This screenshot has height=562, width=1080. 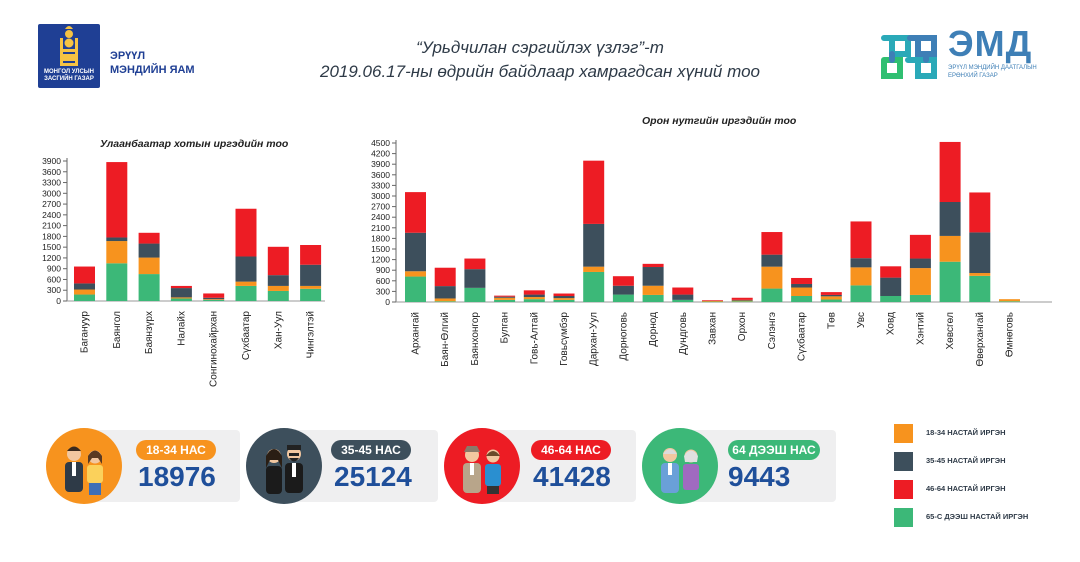 I want to click on rural-category-label: Ховд, so click(x=891, y=323).